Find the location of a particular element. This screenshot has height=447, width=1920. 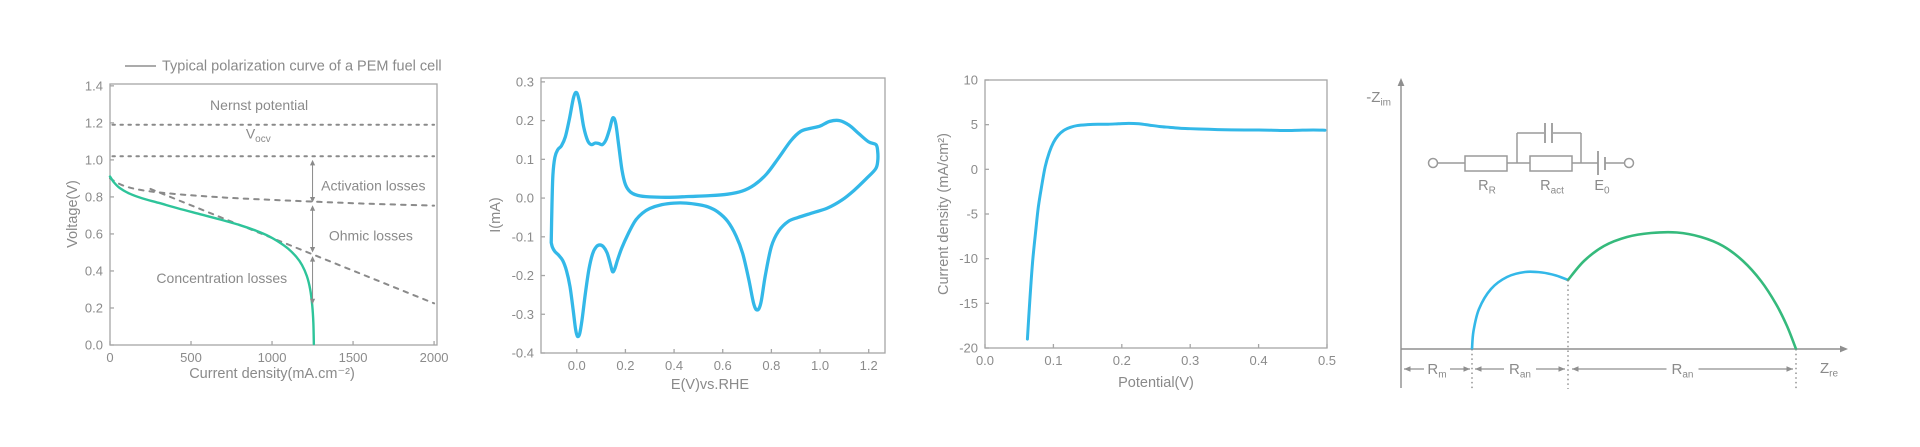

x-tick-label: 0.8 is located at coordinates (771, 365).